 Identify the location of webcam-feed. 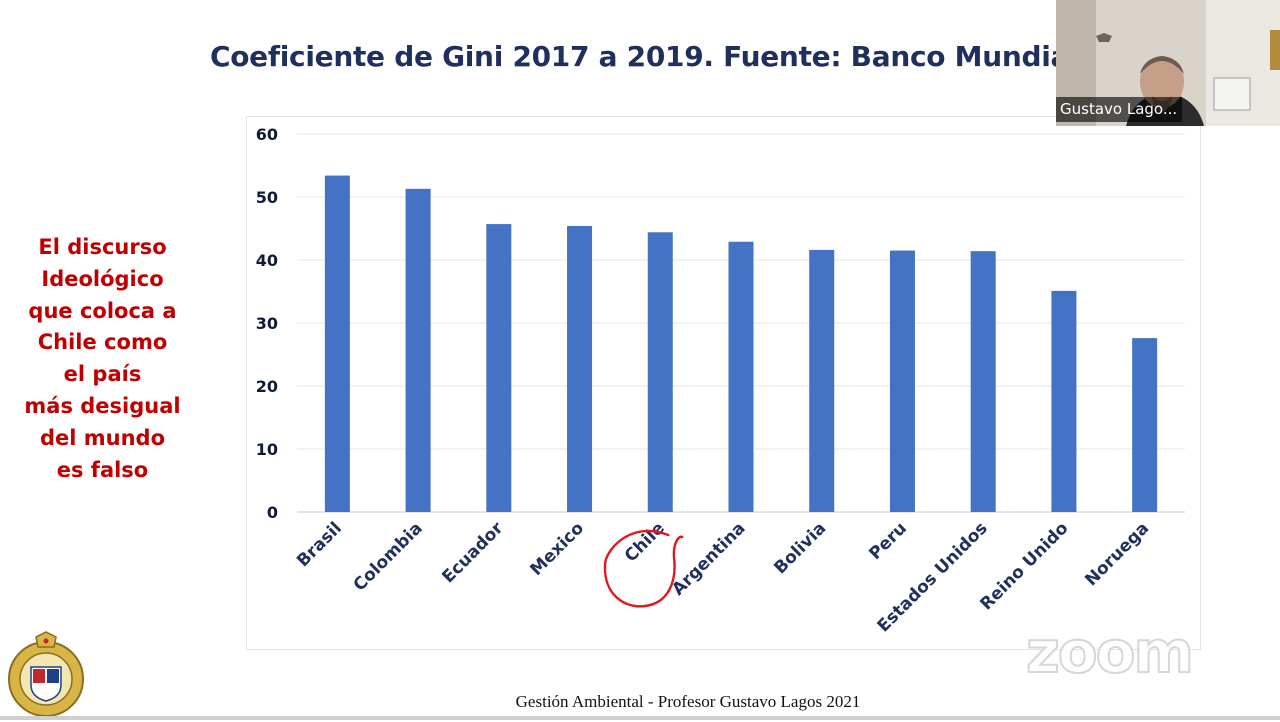
(1168, 63).